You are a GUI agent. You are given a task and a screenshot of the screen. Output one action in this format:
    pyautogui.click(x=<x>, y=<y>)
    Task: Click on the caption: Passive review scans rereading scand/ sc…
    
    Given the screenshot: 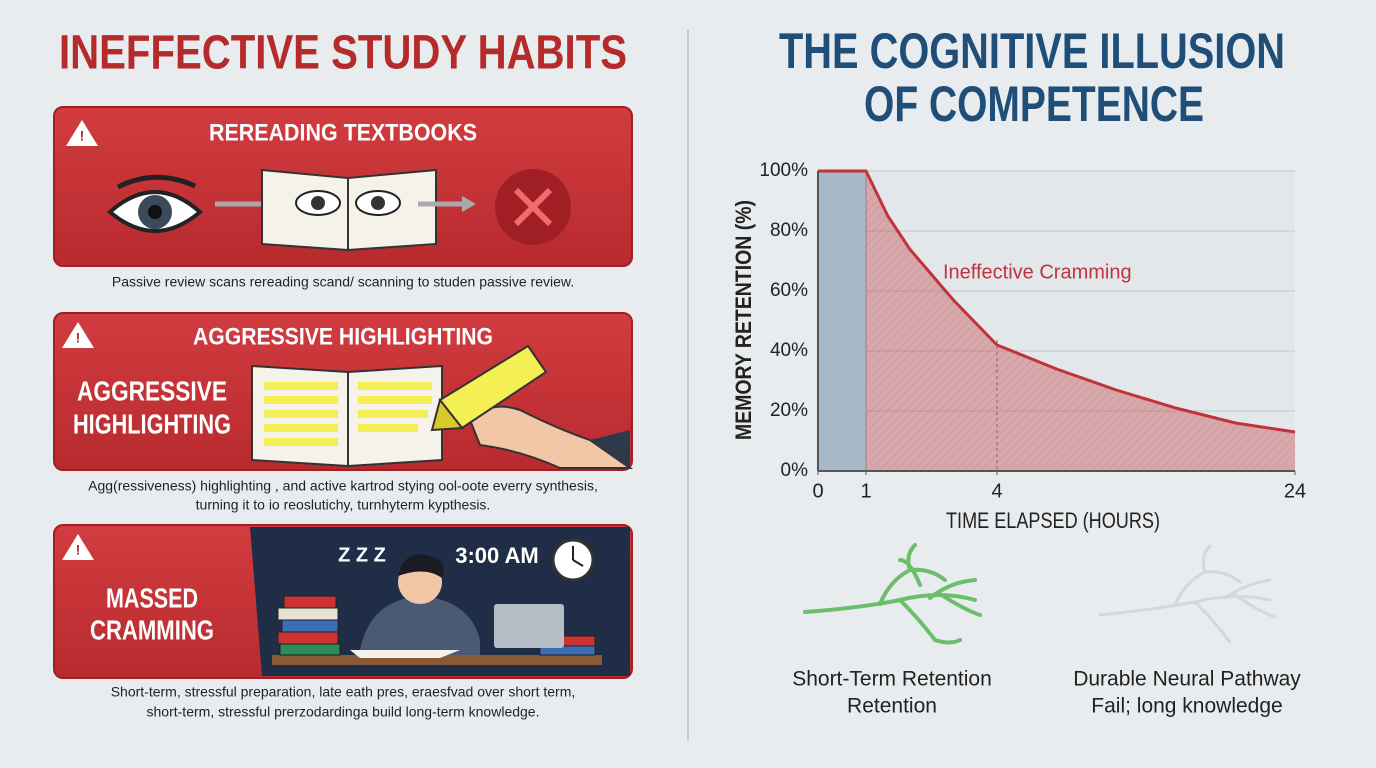 What is the action you would take?
    pyautogui.click(x=343, y=282)
    